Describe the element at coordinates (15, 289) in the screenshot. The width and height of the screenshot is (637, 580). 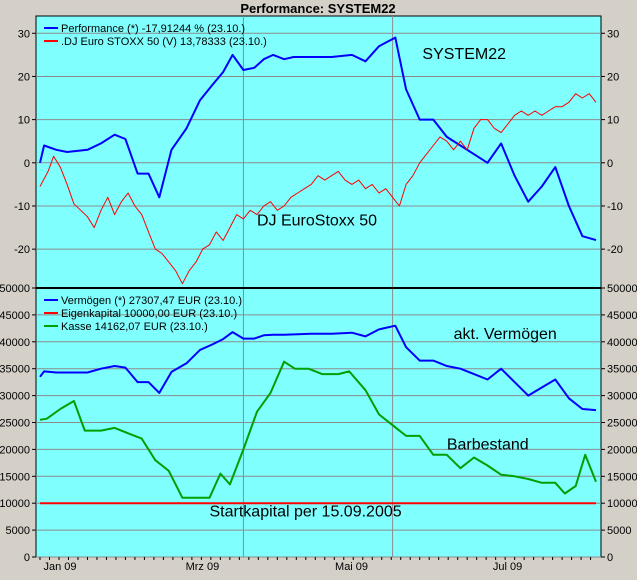
I see `y-tick-label-left: 50000` at that location.